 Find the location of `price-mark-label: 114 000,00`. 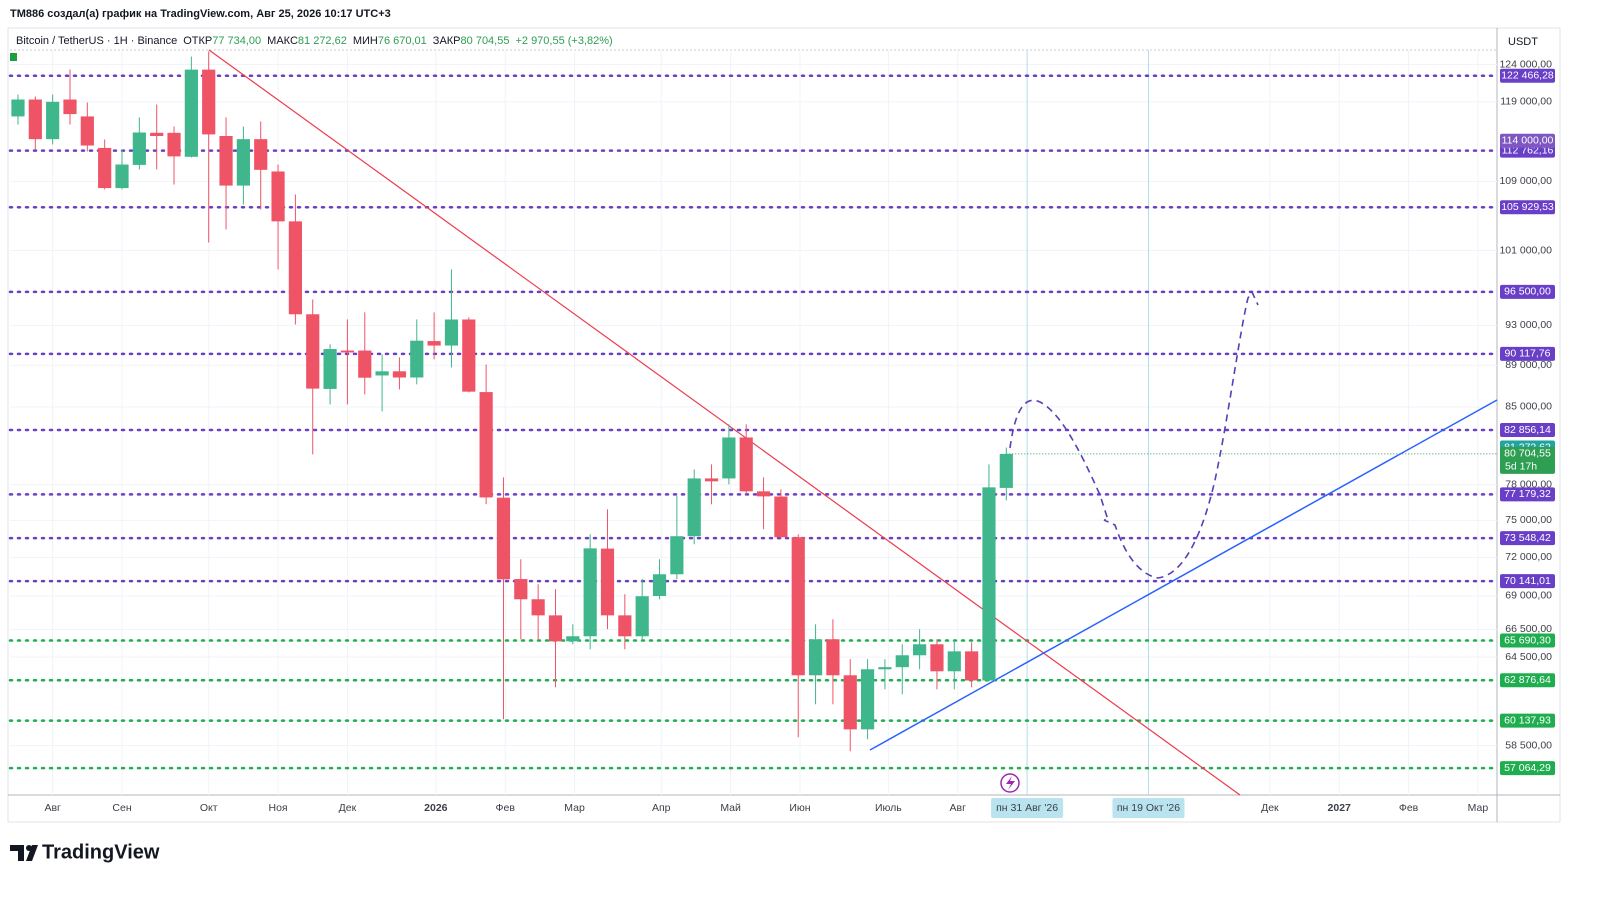

price-mark-label: 114 000,00 is located at coordinates (1528, 141).